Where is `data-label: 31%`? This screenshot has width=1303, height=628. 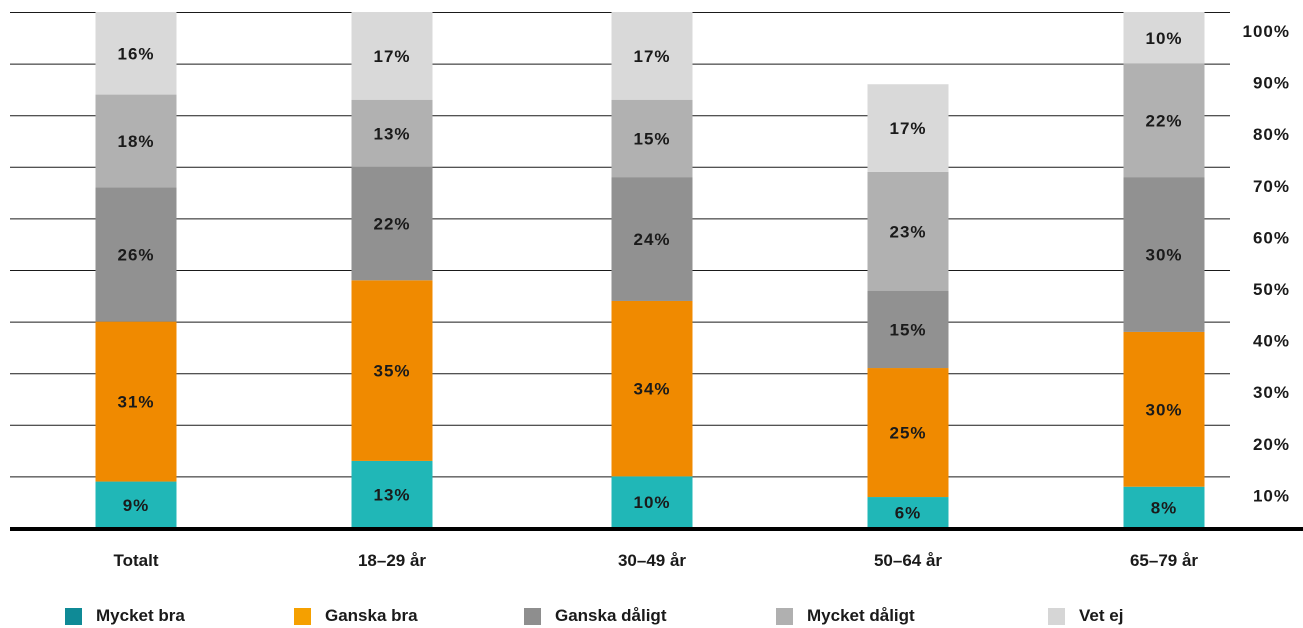
data-label: 31% is located at coordinates (135, 402).